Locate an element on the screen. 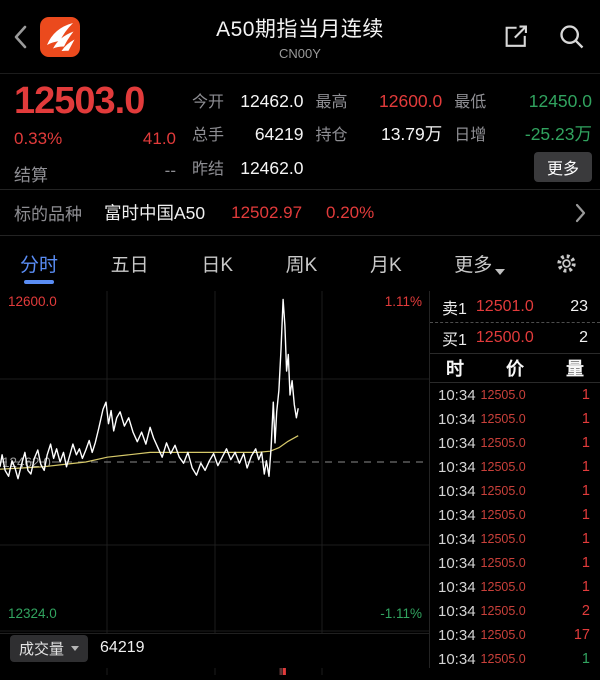 The width and height of the screenshot is (600, 680). last-price: 12503.0 is located at coordinates (79, 101).